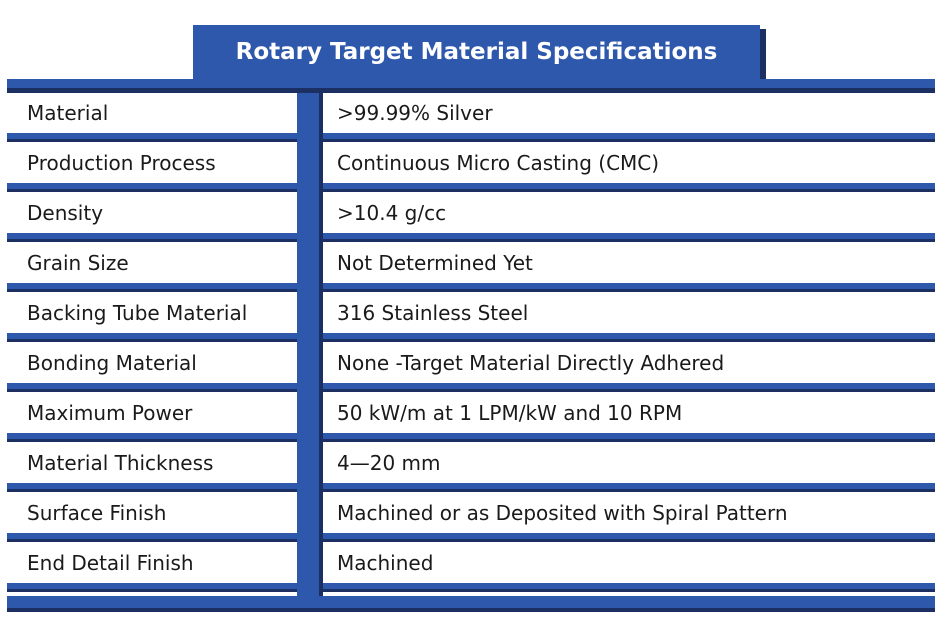 This screenshot has width=946, height=631. I want to click on row-label: Grain Size, so click(78, 263).